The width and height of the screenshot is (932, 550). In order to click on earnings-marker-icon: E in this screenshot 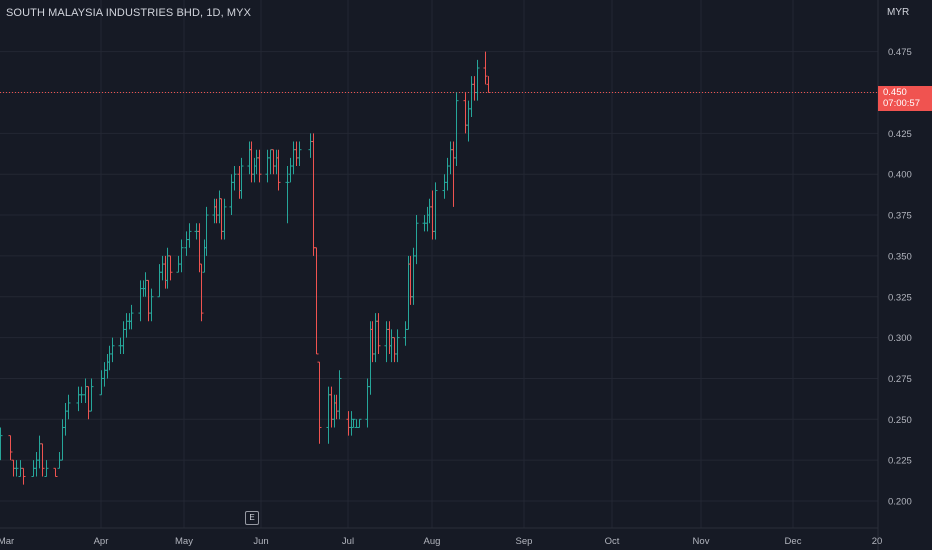, I will do `click(252, 518)`.